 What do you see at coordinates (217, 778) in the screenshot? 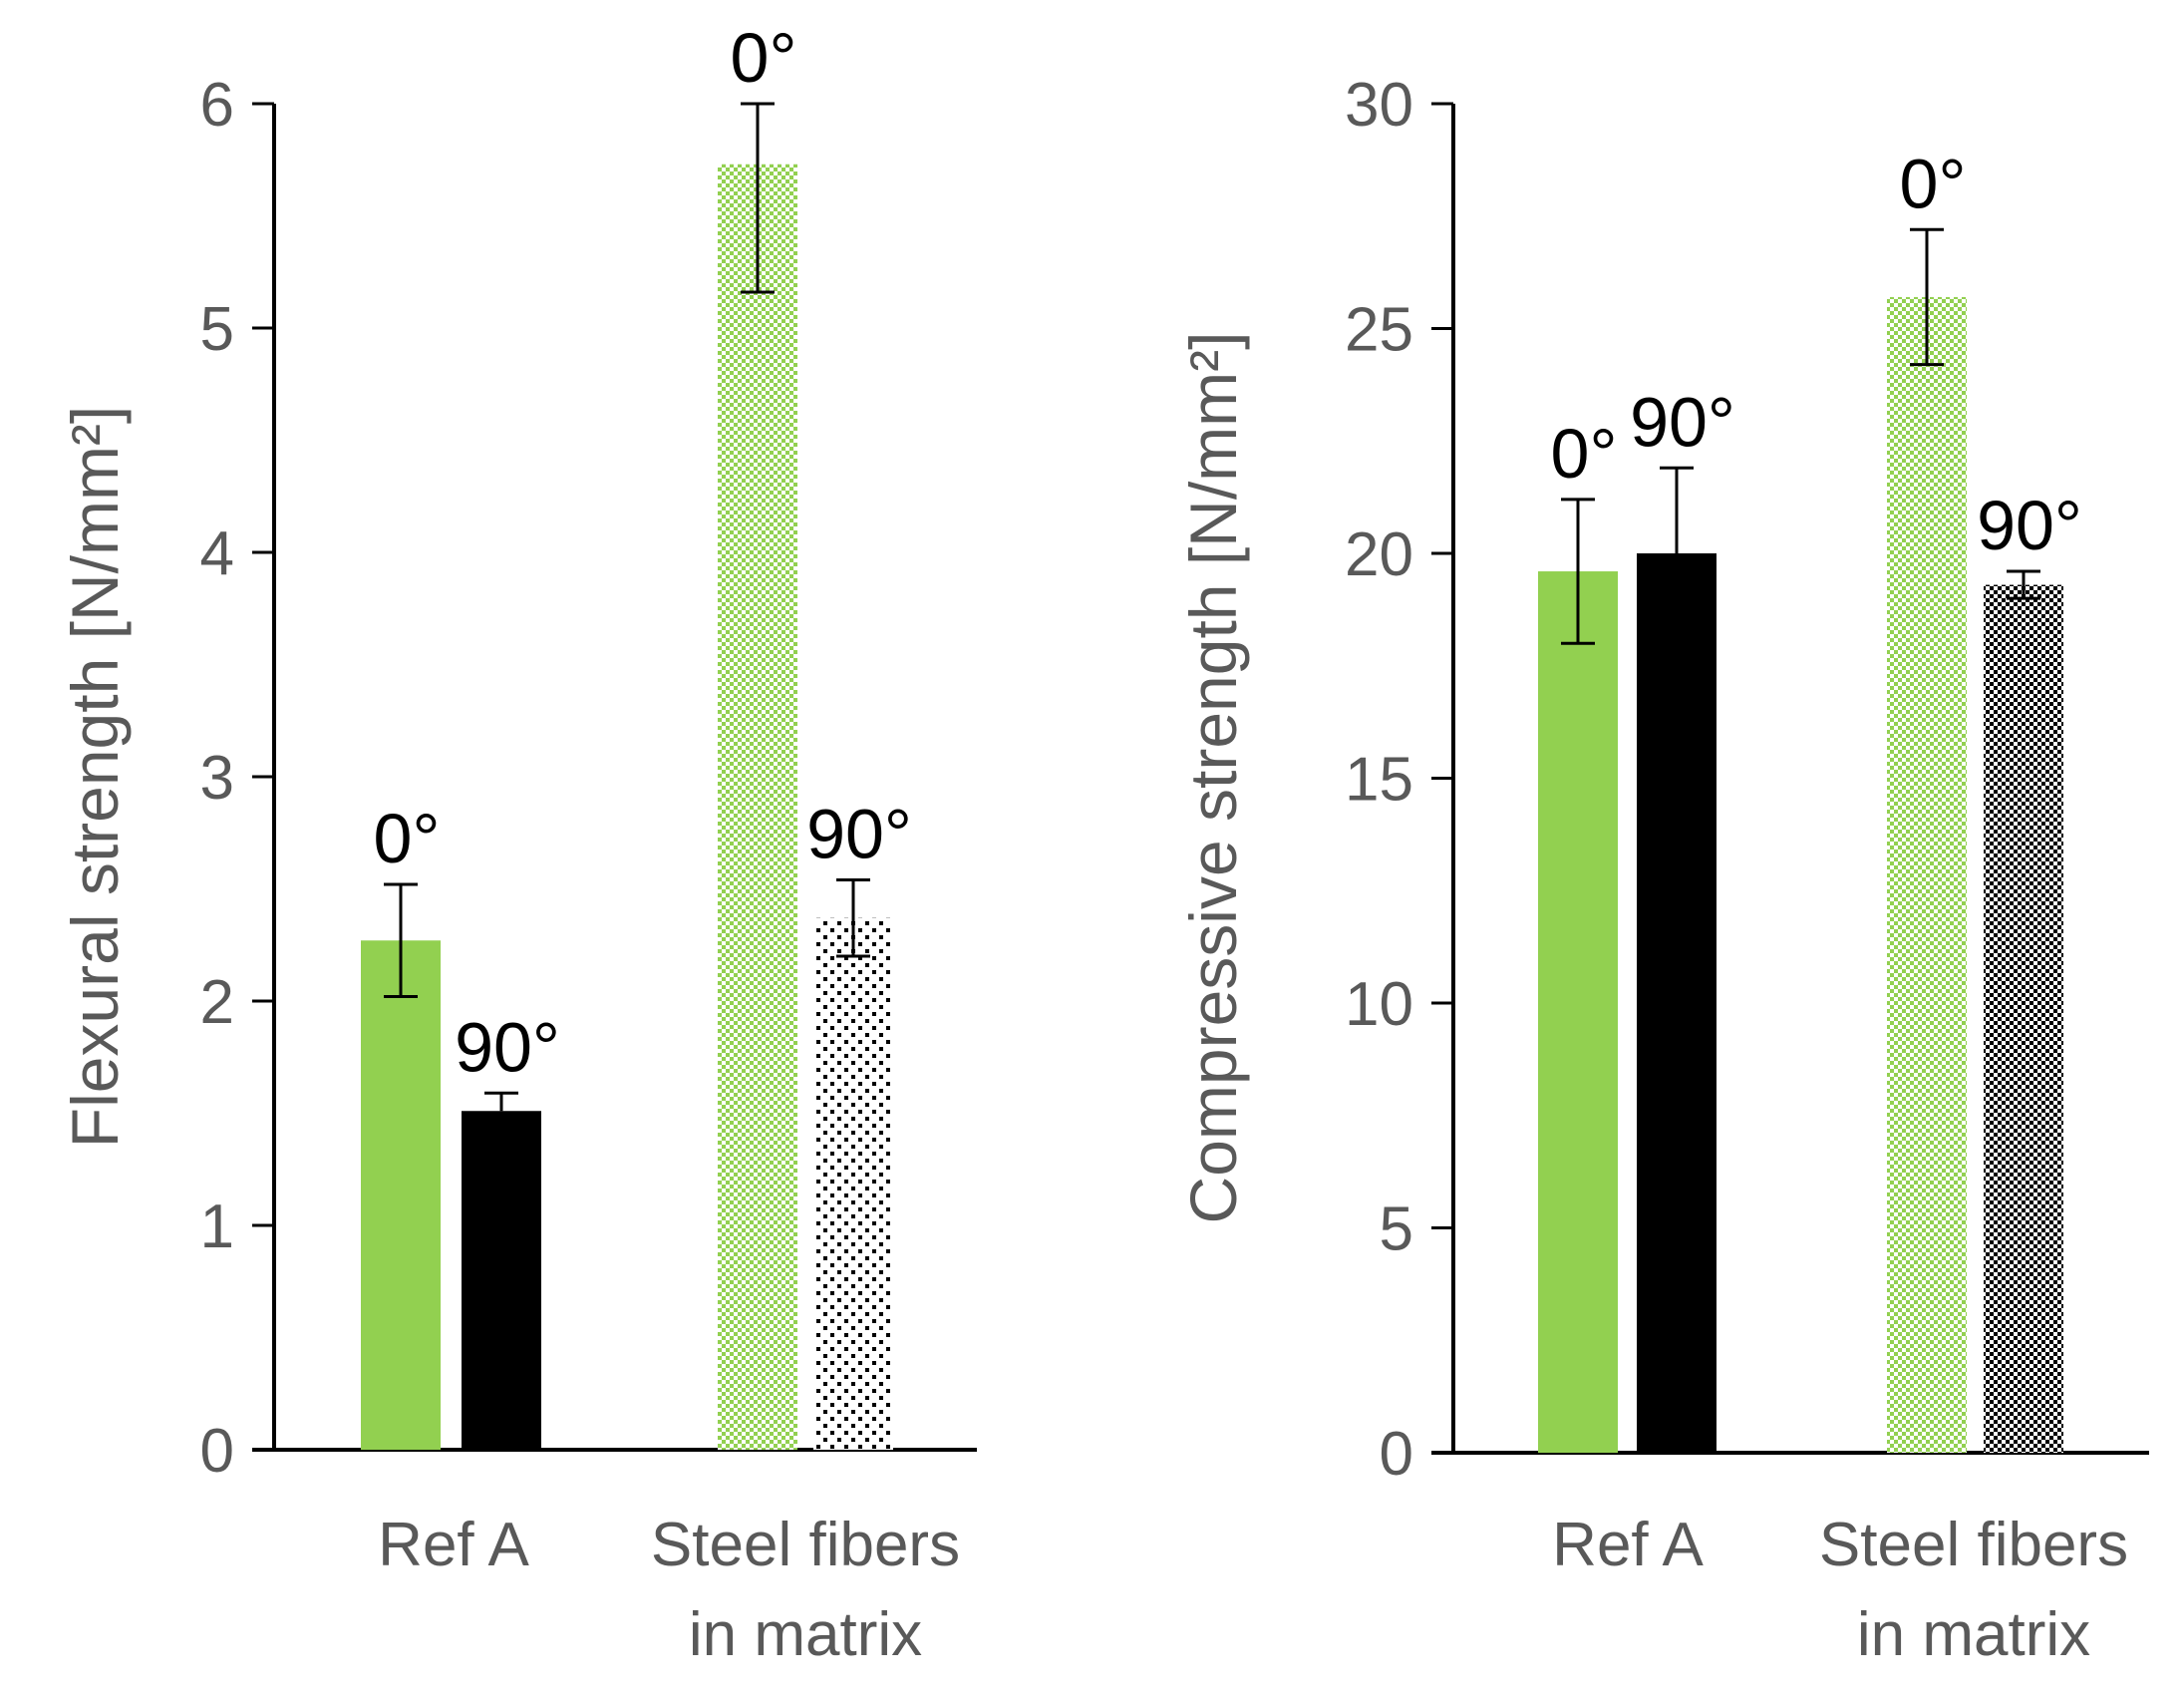
I see `y-tick-label: 3` at bounding box center [217, 778].